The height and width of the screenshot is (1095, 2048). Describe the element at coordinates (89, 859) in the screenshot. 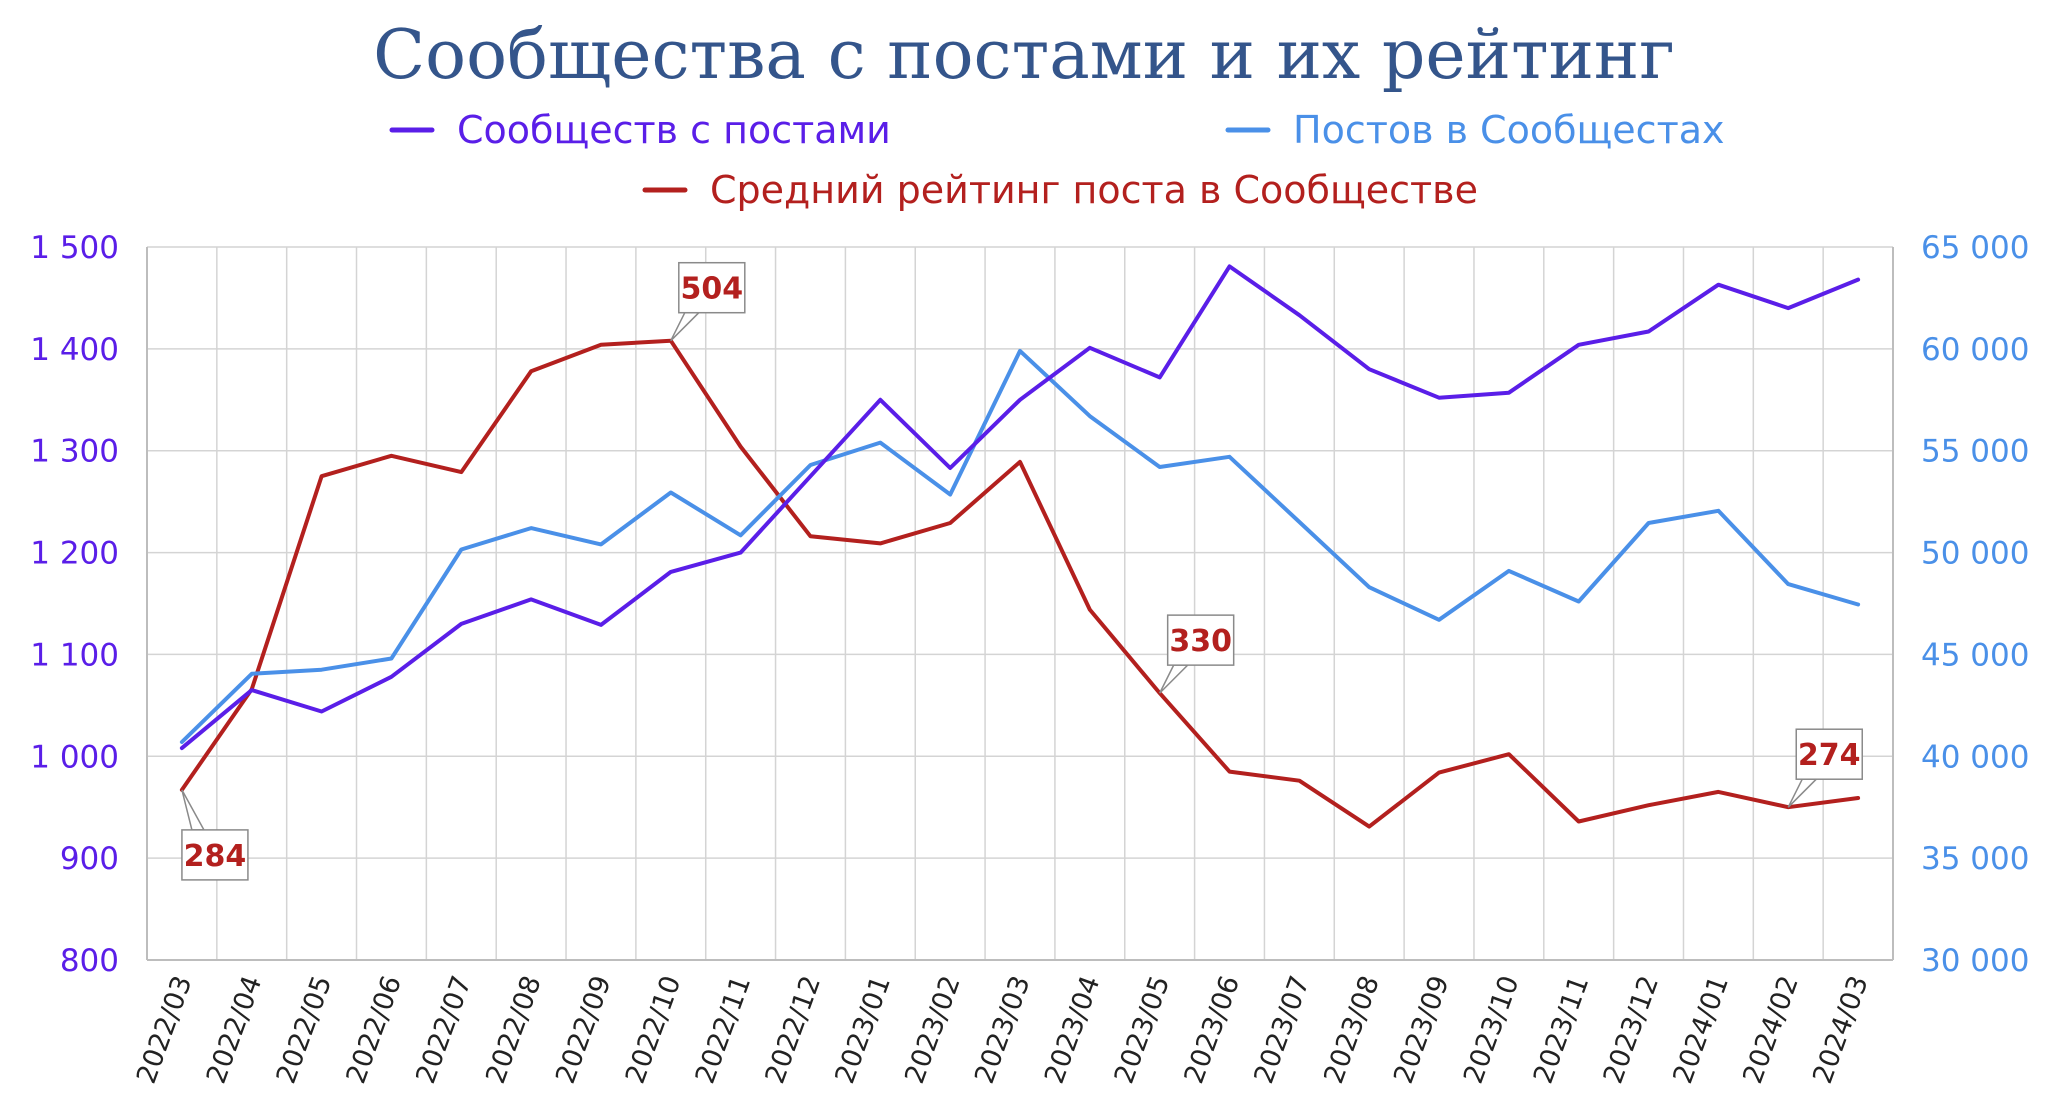

I see `left-axis-tick-label: 900` at that location.